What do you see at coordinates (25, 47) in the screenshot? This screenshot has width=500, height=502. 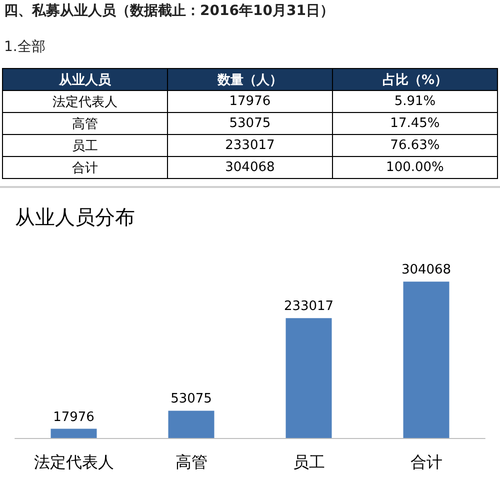 I see `text: 1.全部` at bounding box center [25, 47].